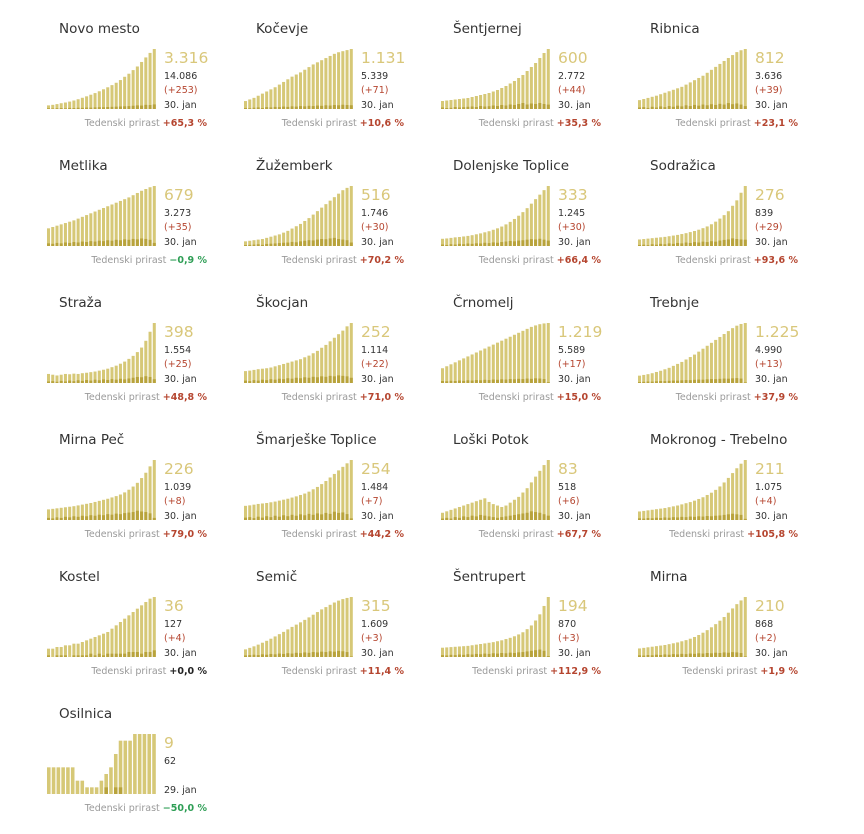 The image size is (864, 834). I want to click on weekly-growth: Tedenski prirast +67,7 %, so click(540, 534).